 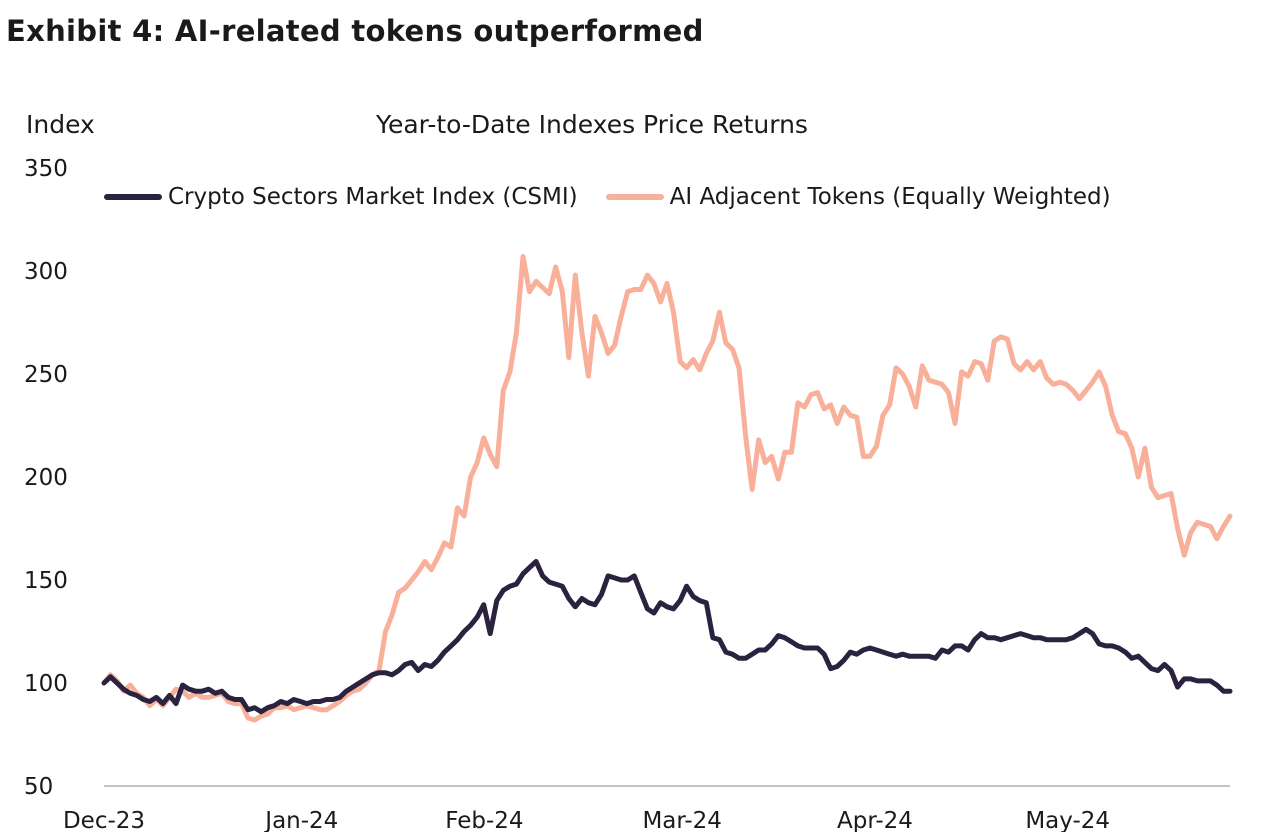 What do you see at coordinates (46, 169) in the screenshot?
I see `y-tick-label: 350` at bounding box center [46, 169].